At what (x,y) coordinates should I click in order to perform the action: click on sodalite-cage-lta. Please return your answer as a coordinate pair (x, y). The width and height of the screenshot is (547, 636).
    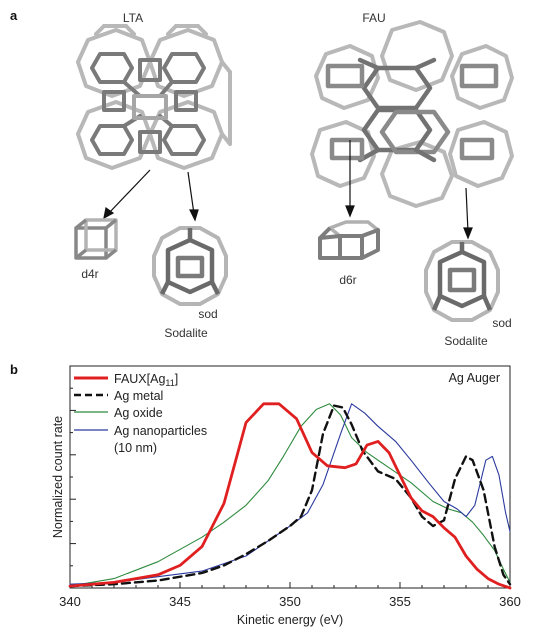
    Looking at the image, I should click on (190, 266).